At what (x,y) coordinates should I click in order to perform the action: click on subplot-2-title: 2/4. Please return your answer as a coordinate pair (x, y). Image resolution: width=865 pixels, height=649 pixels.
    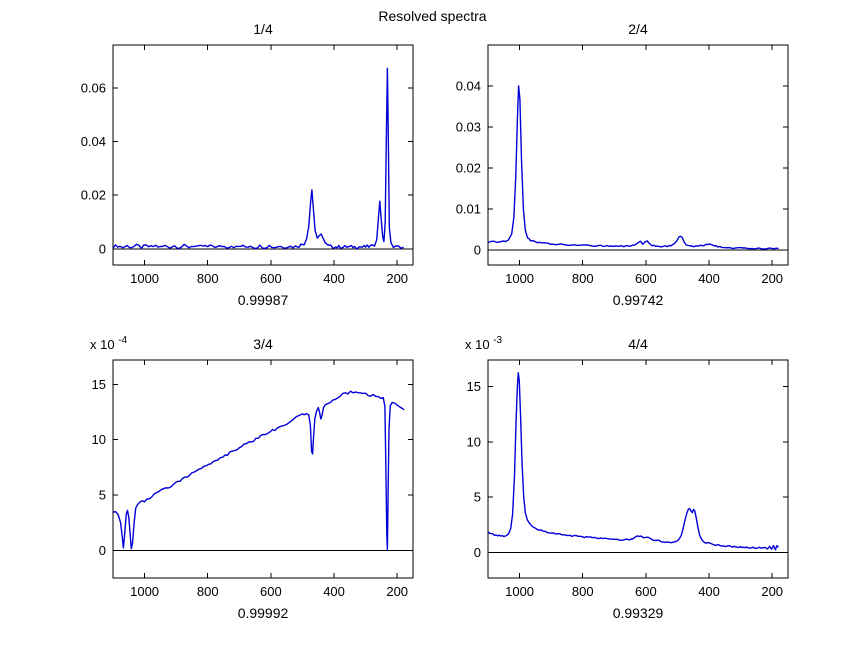
    Looking at the image, I should click on (638, 29).